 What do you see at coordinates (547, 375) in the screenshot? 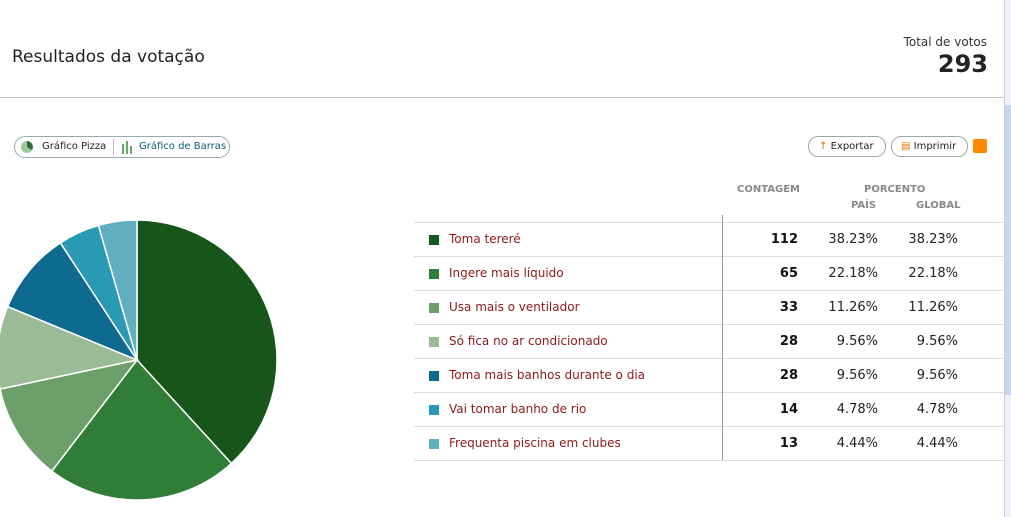
I see `row-label: Toma mais banhos durante o dia` at bounding box center [547, 375].